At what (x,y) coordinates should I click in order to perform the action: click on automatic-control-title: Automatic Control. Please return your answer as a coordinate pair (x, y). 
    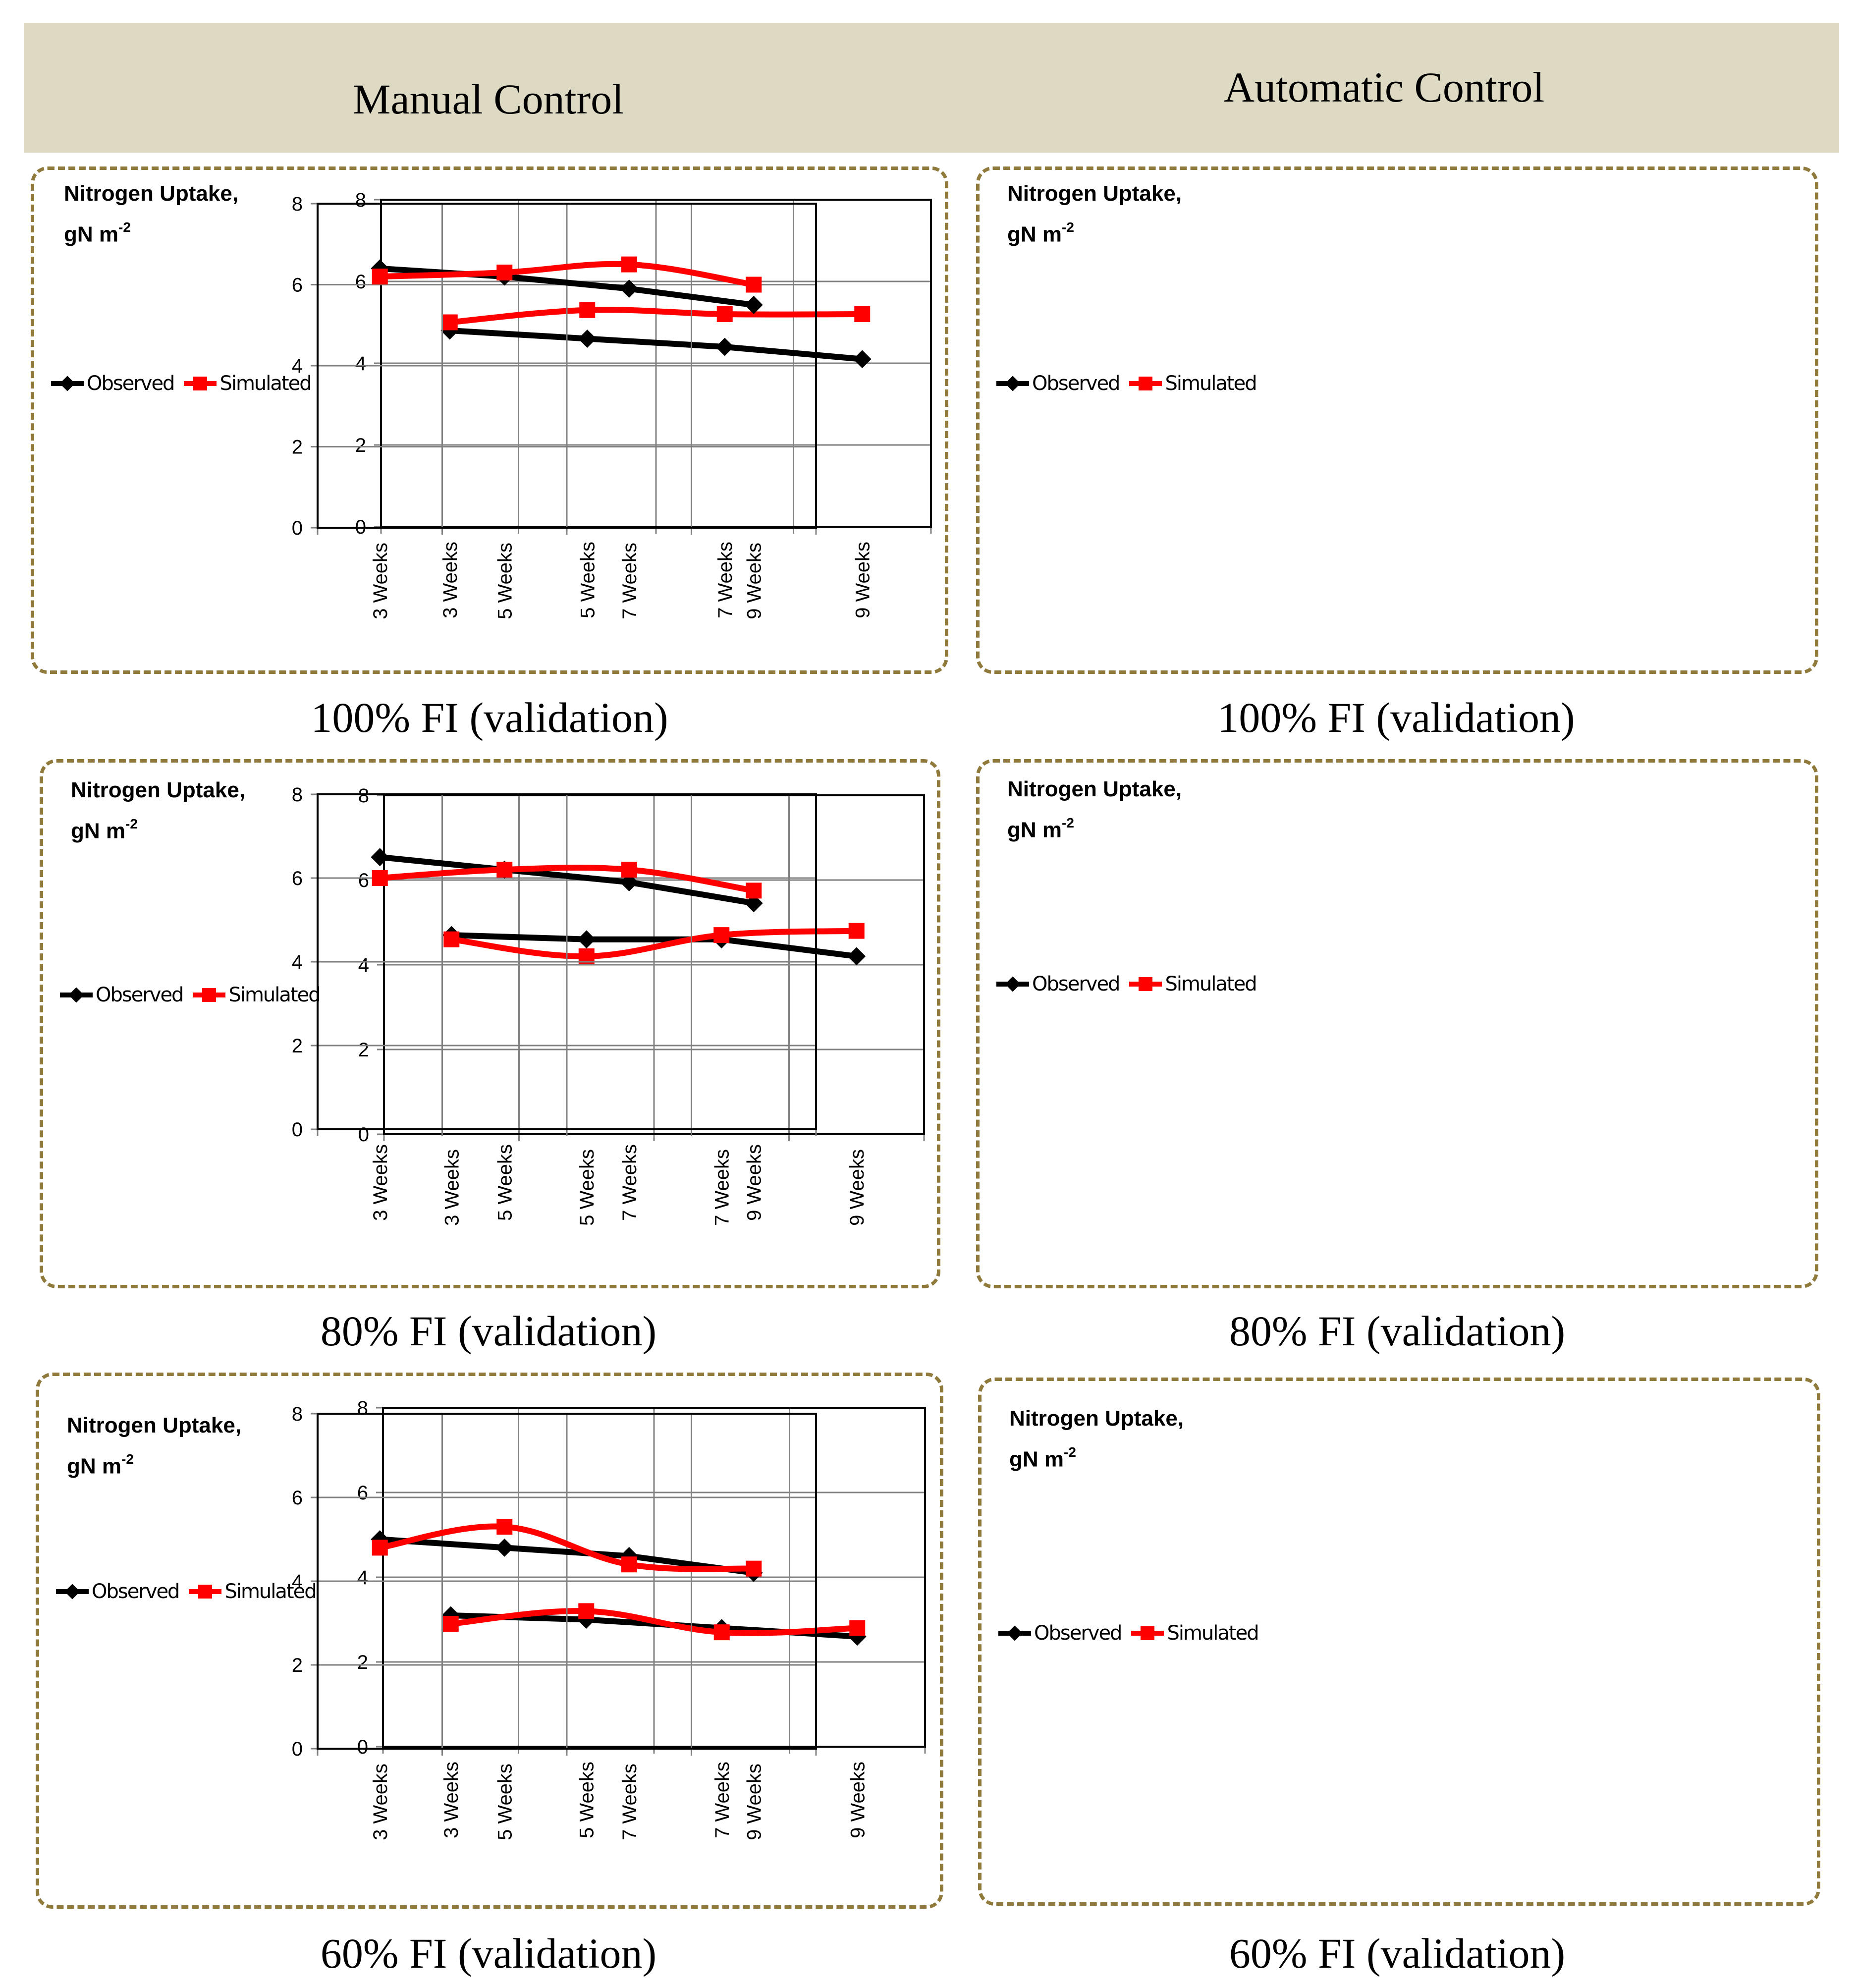
    Looking at the image, I should click on (1385, 87).